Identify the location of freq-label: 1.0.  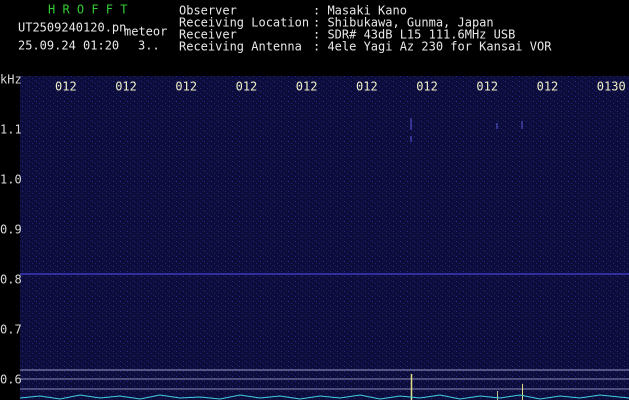
(11, 180).